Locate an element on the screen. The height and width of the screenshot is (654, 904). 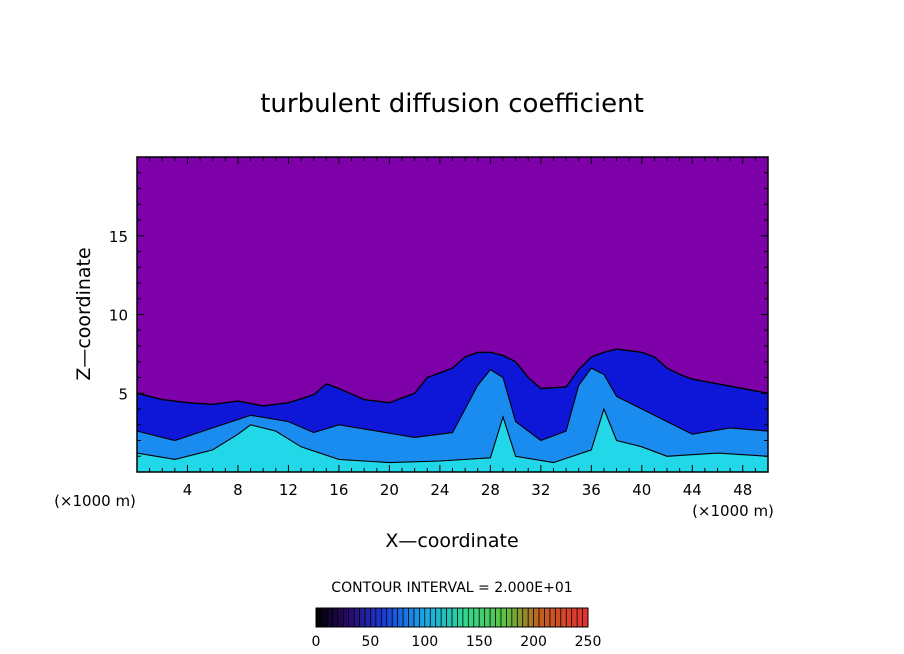
contour-lines is located at coordinates (452, 406).